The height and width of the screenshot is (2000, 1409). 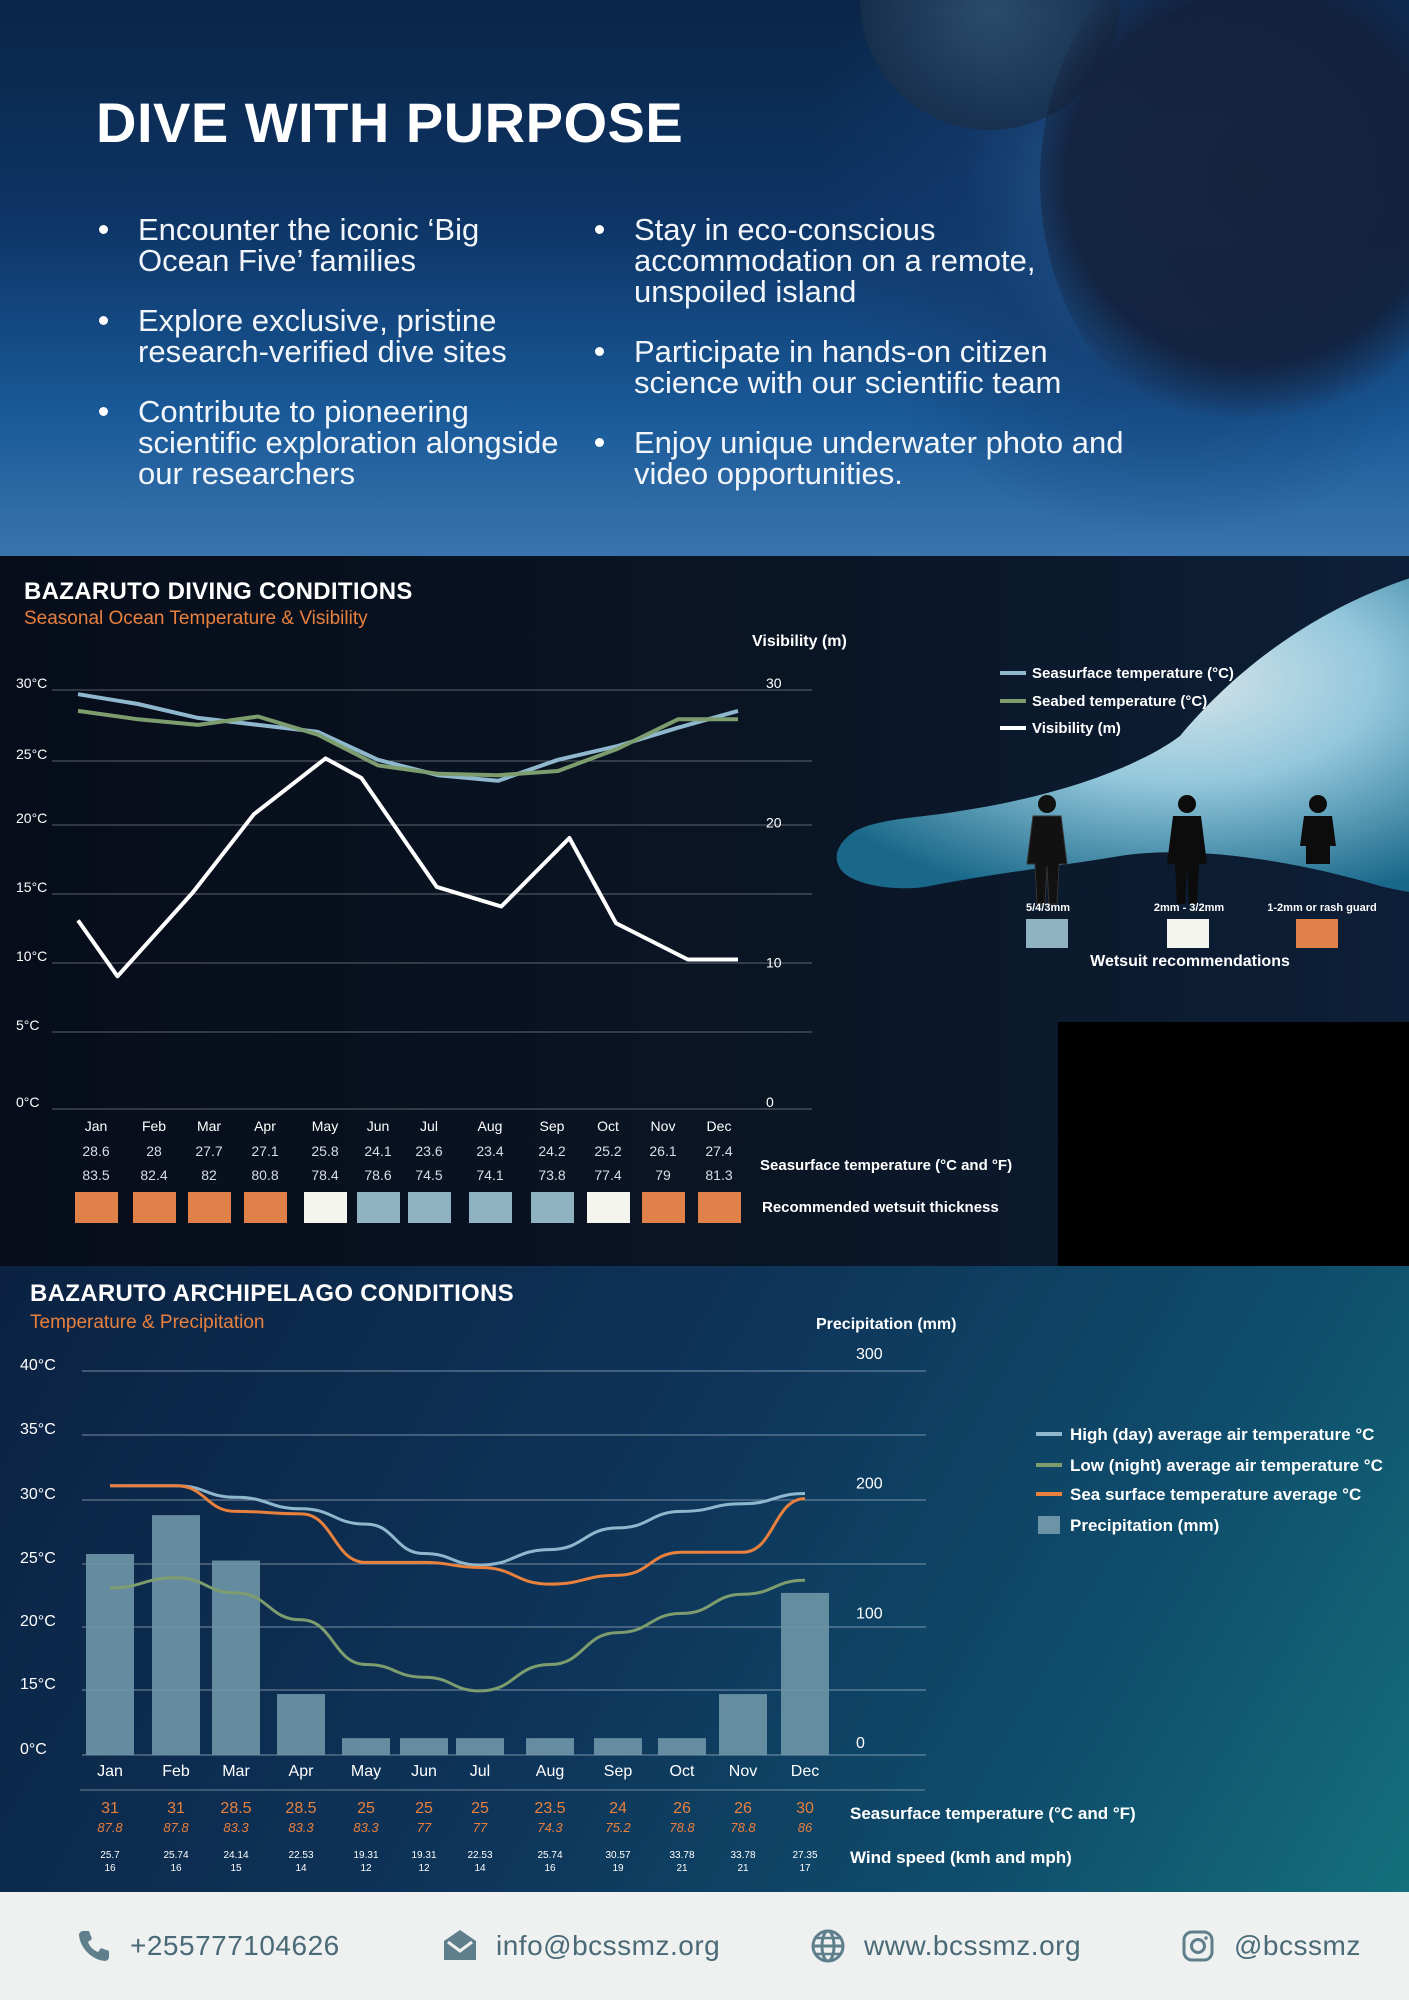 I want to click on phone-number: +255777104626, so click(x=235, y=1945).